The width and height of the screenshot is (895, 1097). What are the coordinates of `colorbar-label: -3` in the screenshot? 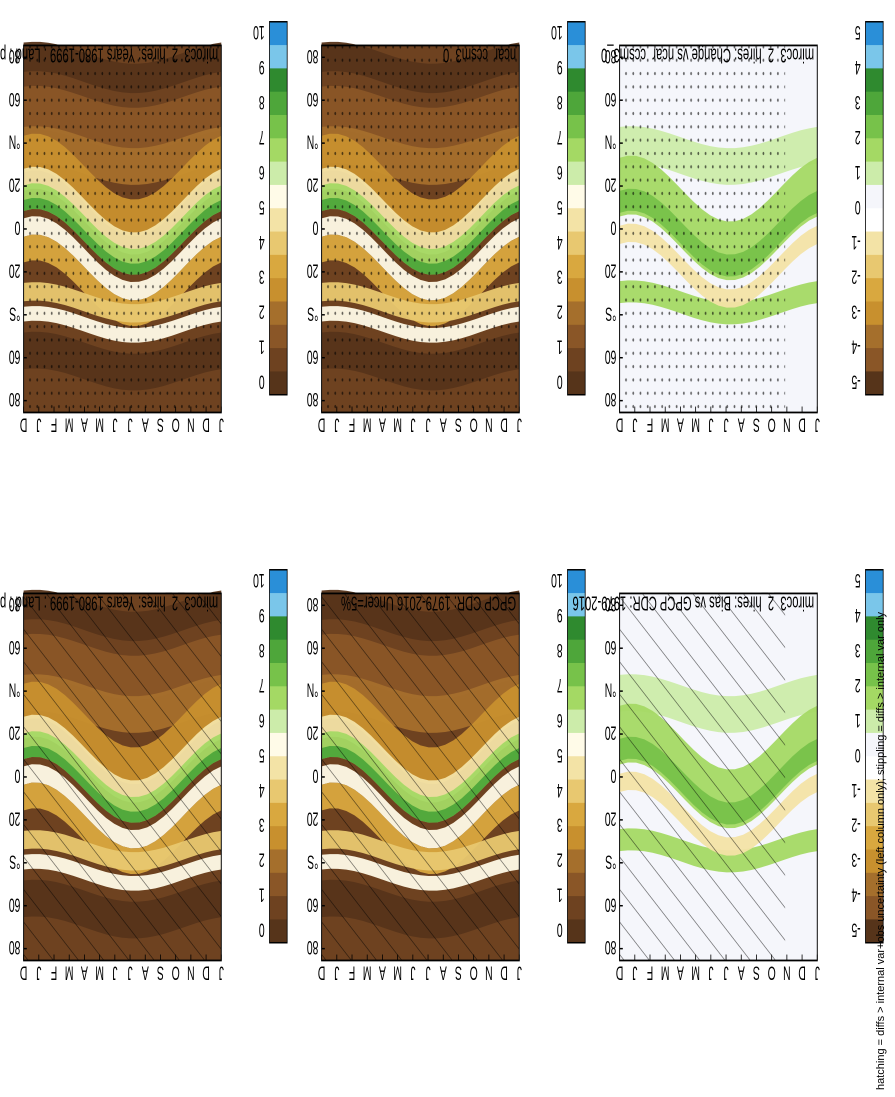 It's located at (855, 859).